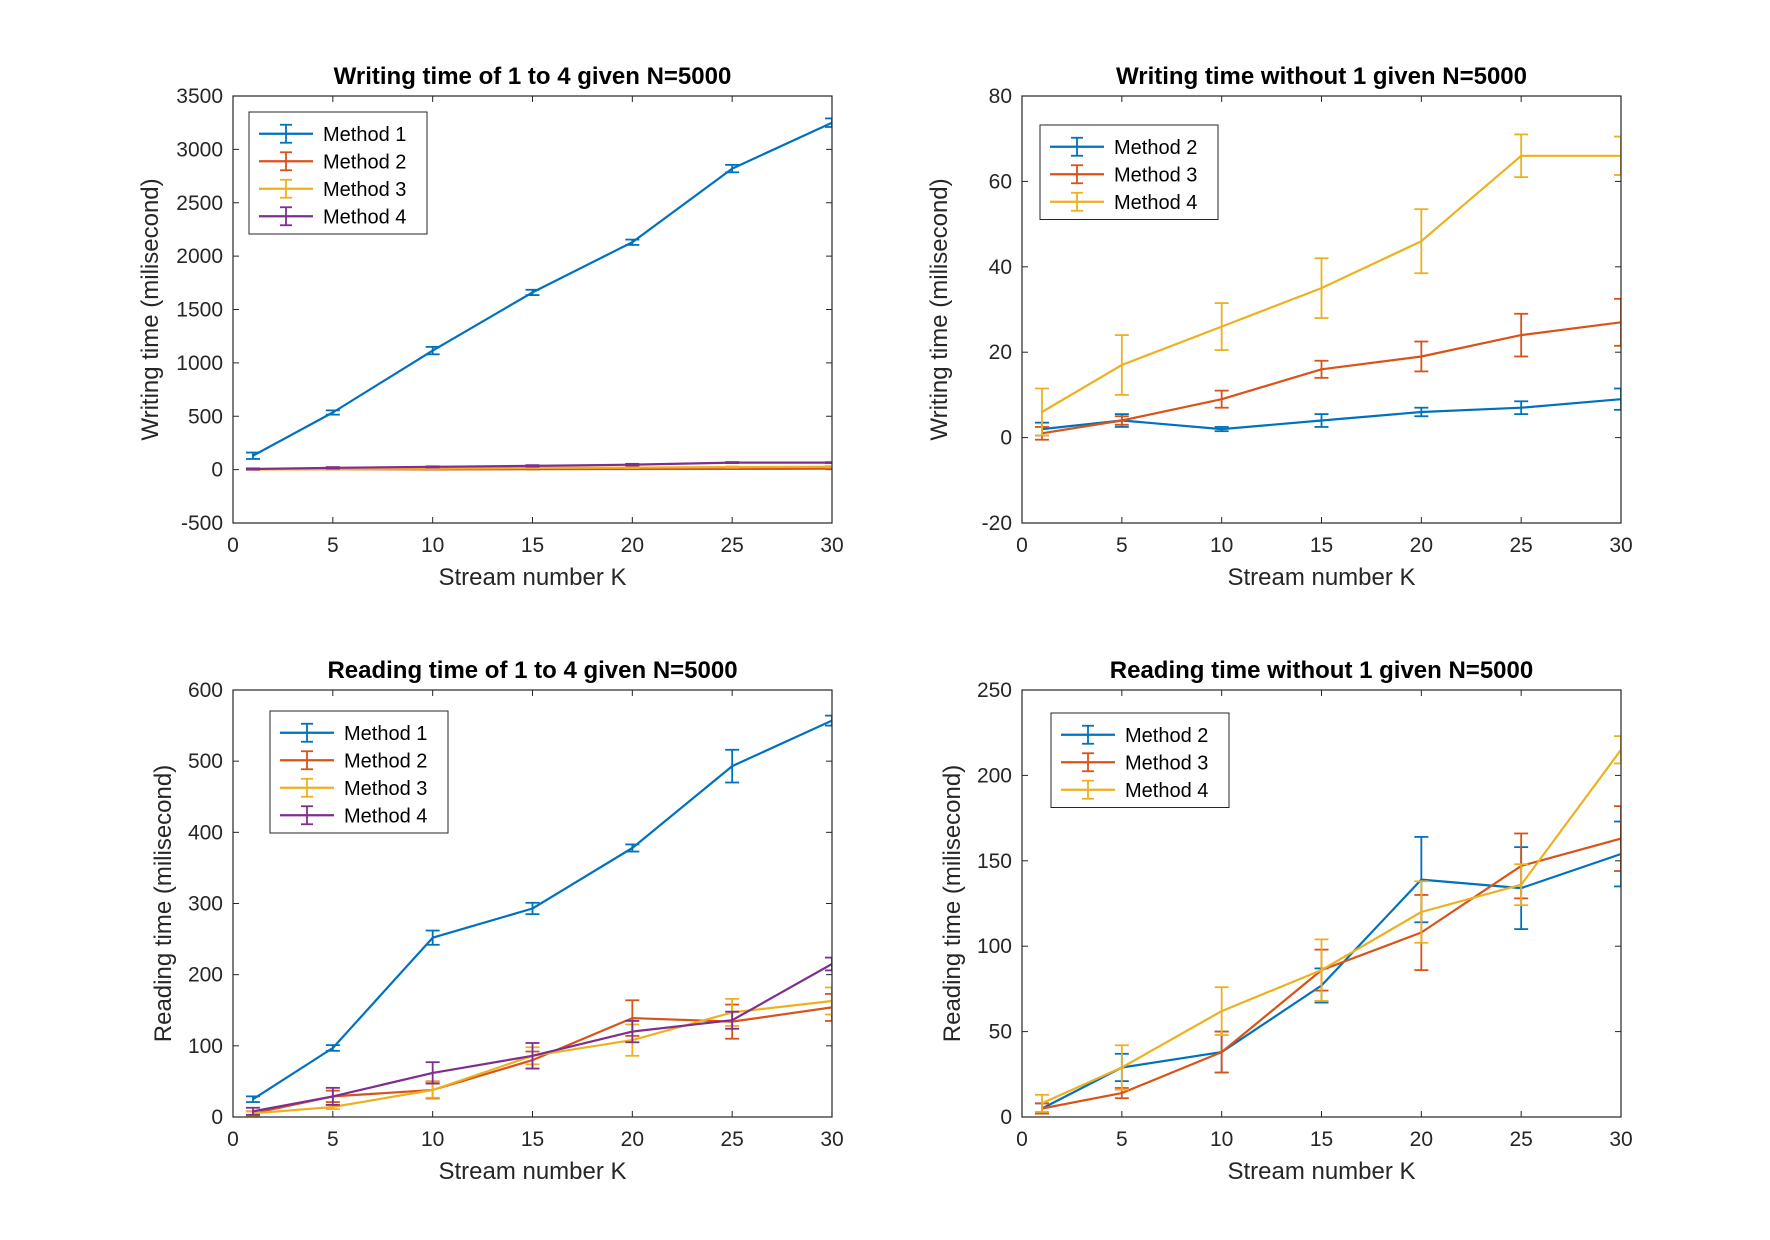 Image resolution: width=1770 pixels, height=1240 pixels. Describe the element at coordinates (199, 363) in the screenshot. I see `y-tick-label: 1000` at that location.